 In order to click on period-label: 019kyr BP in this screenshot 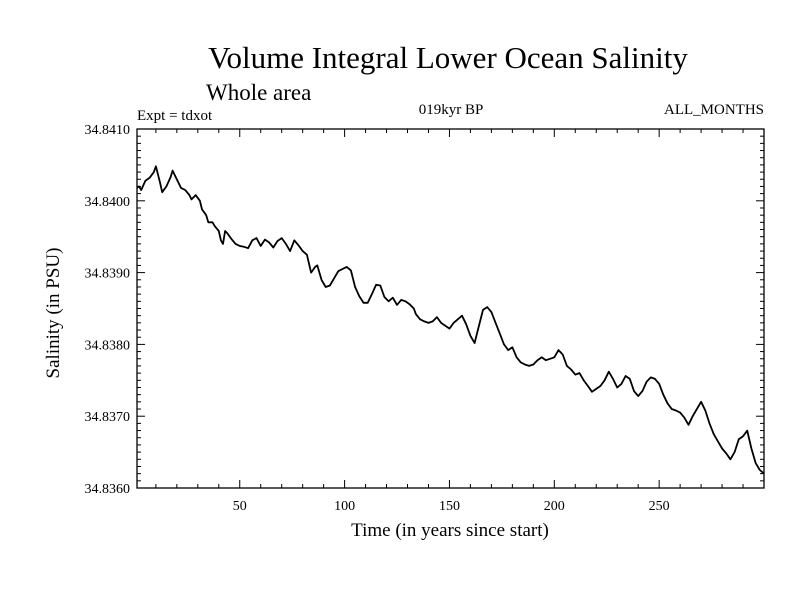, I will do `click(451, 110)`.